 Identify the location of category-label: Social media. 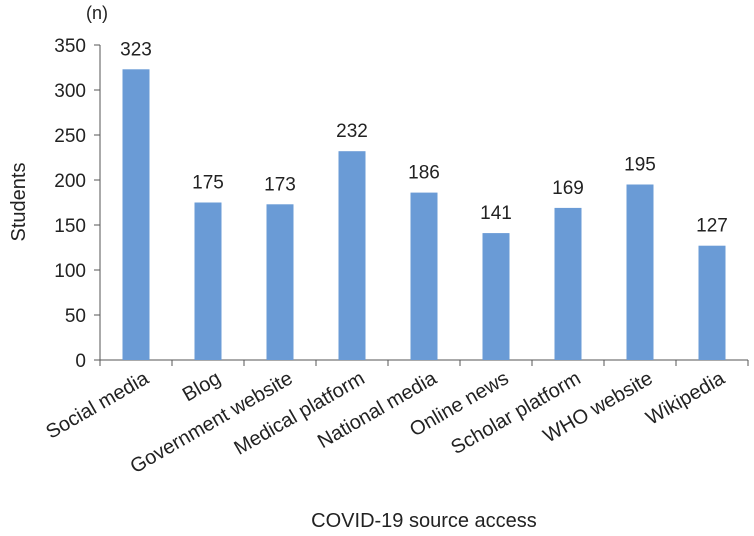
(97, 405).